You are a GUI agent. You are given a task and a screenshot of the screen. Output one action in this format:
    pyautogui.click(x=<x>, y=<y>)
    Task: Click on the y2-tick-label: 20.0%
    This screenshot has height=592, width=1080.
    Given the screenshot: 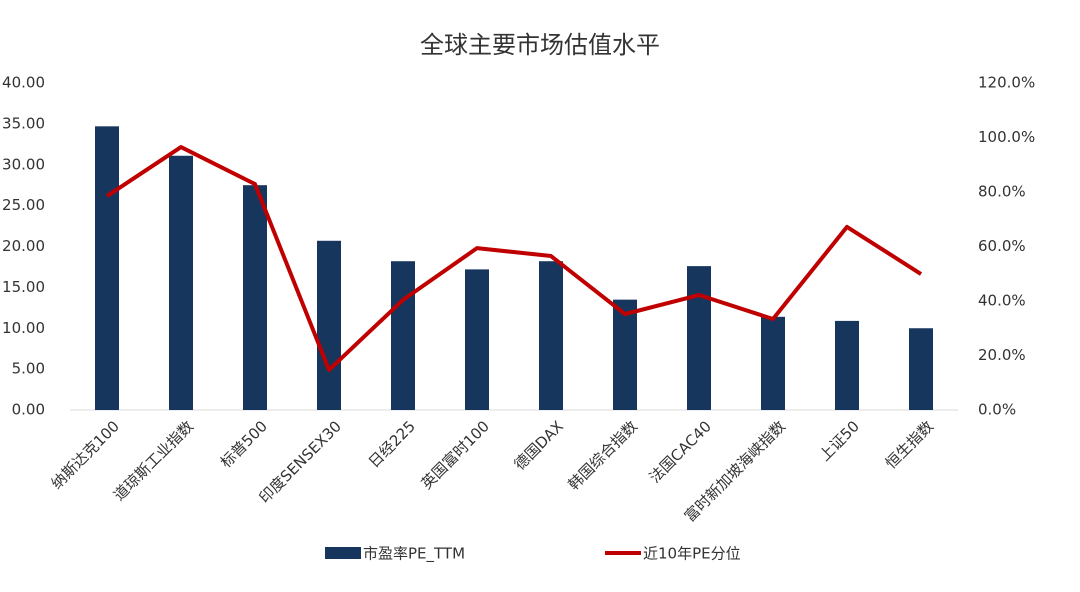 What is the action you would take?
    pyautogui.click(x=1002, y=355)
    